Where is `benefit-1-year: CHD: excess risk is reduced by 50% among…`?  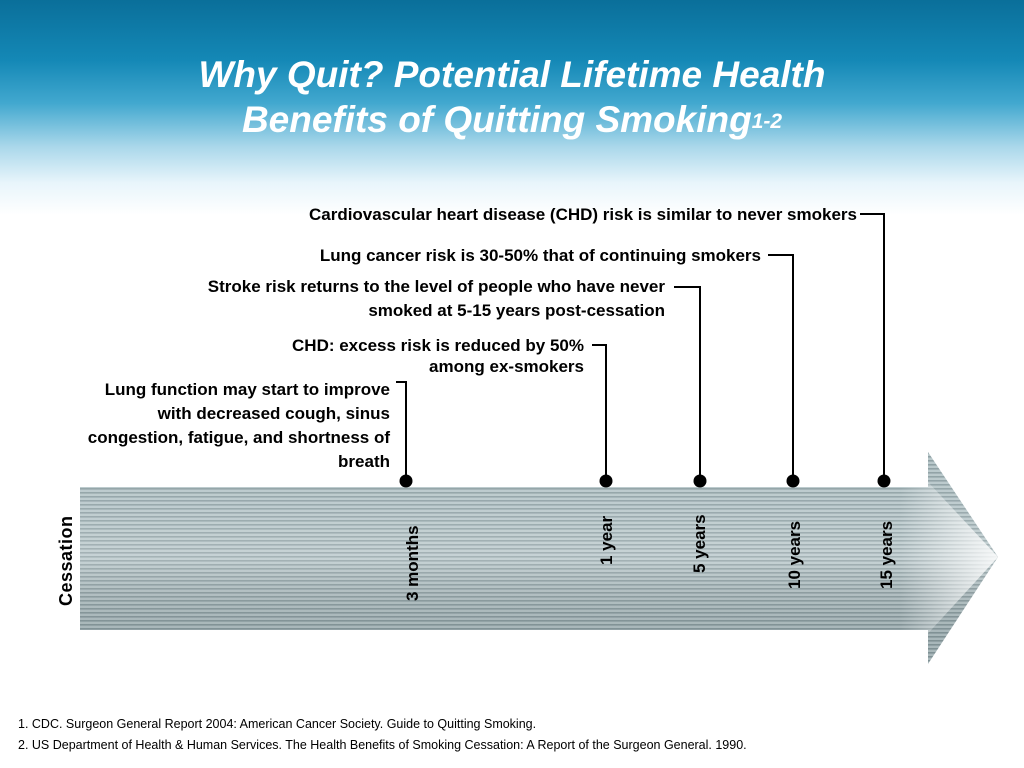 benefit-1-year: CHD: excess risk is reduced by 50% among… is located at coordinates (438, 356).